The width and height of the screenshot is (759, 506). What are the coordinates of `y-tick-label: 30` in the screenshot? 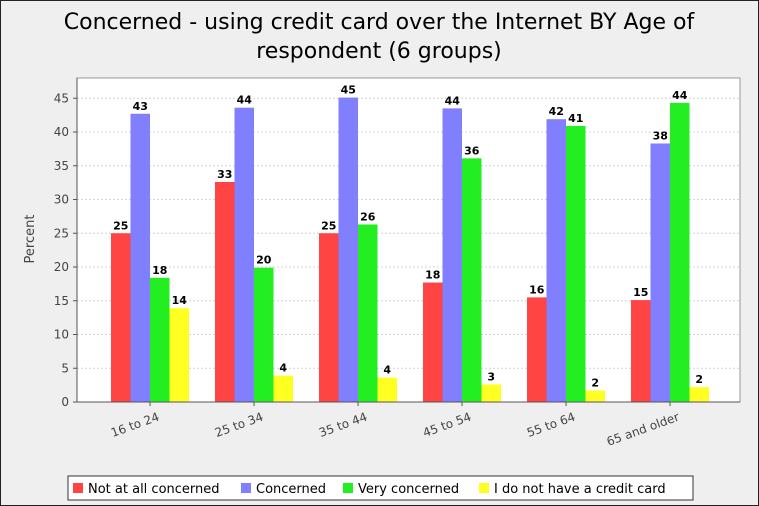 It's located at (61, 200).